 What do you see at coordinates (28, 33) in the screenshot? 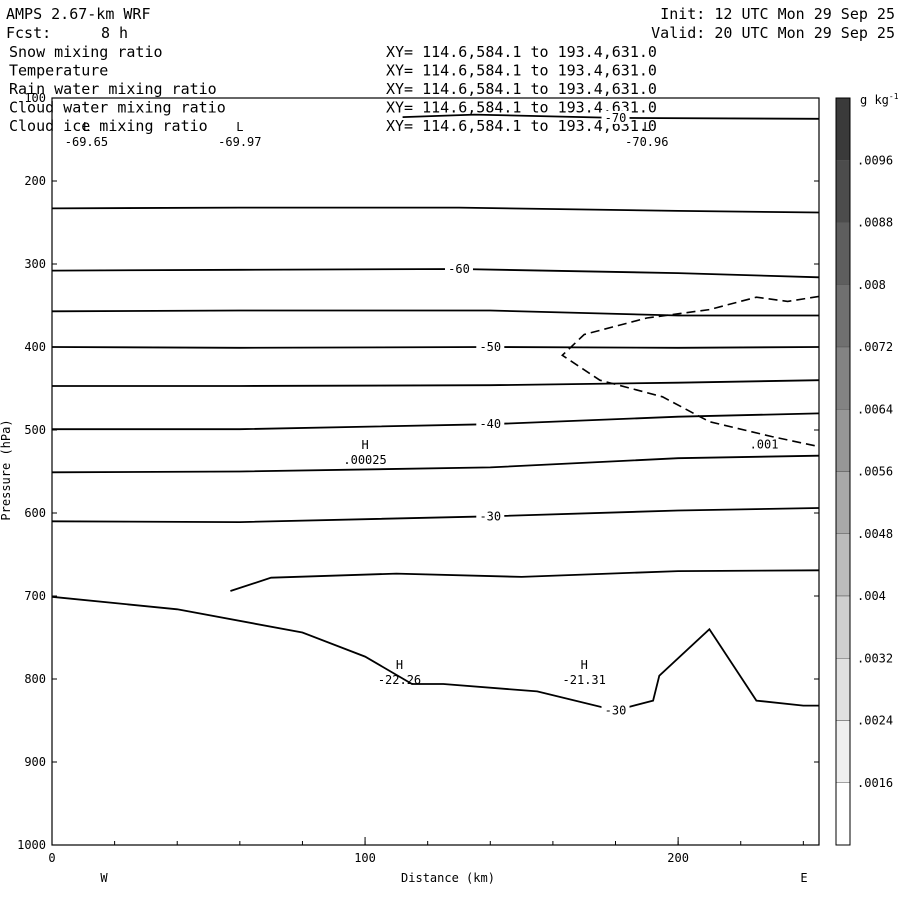
I see `forecast-label: Fcst:` at bounding box center [28, 33].